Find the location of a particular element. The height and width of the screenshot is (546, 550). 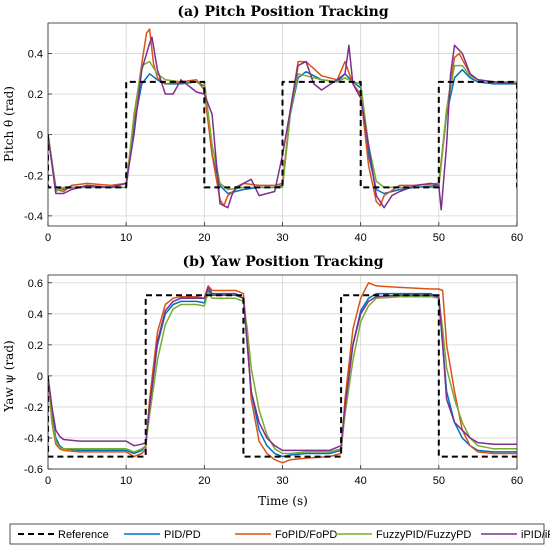

yaw-y-tick-label: 0.4 is located at coordinates (35, 315).